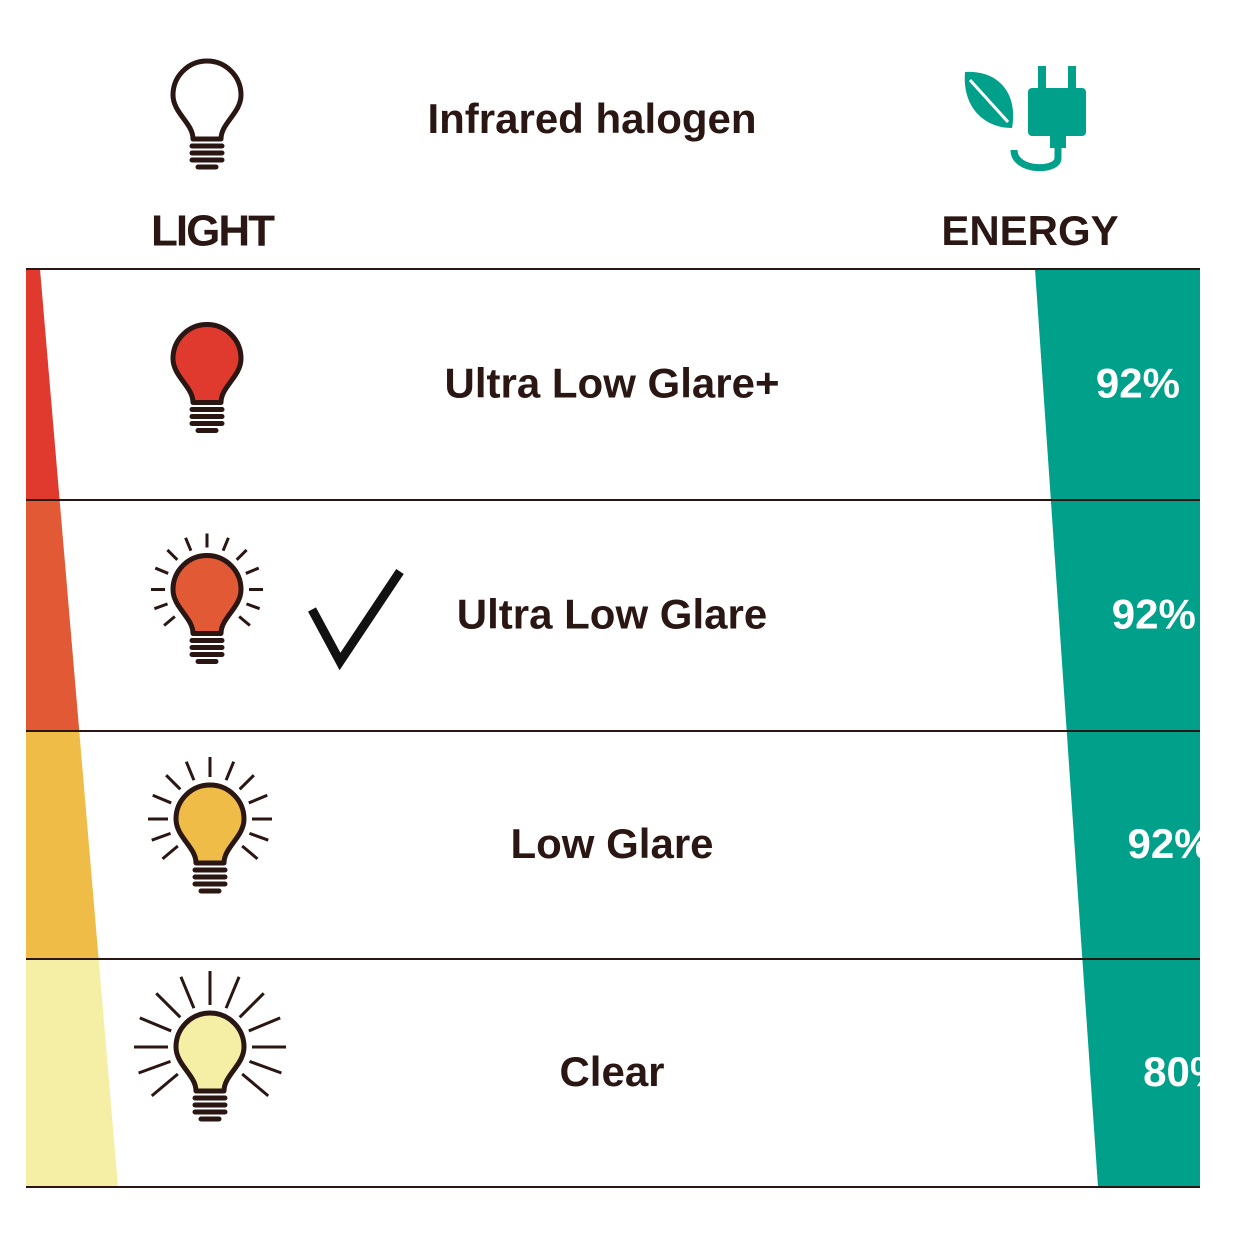 The height and width of the screenshot is (1245, 1240). I want to click on light-label: LIGHT, so click(213, 231).